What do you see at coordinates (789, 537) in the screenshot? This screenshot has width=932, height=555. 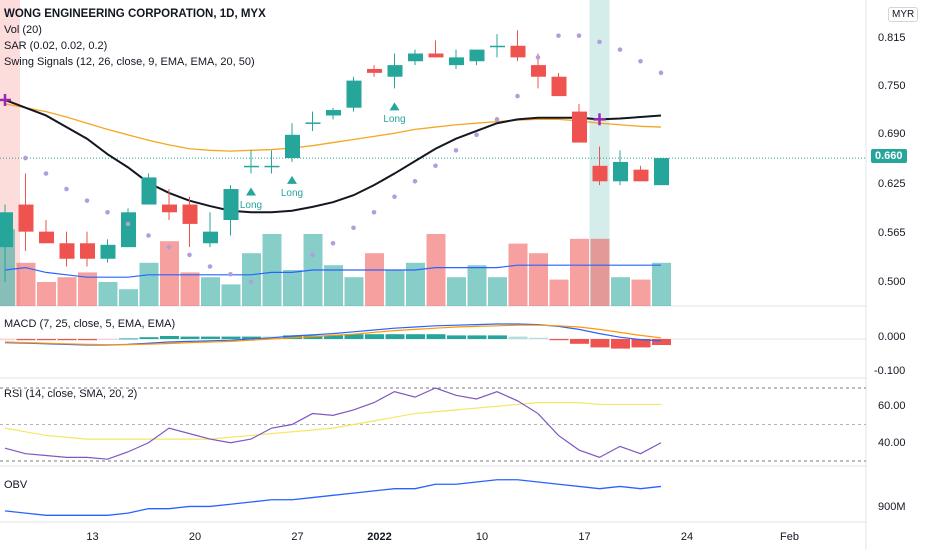 I see `time-tick: Feb` at bounding box center [789, 537].